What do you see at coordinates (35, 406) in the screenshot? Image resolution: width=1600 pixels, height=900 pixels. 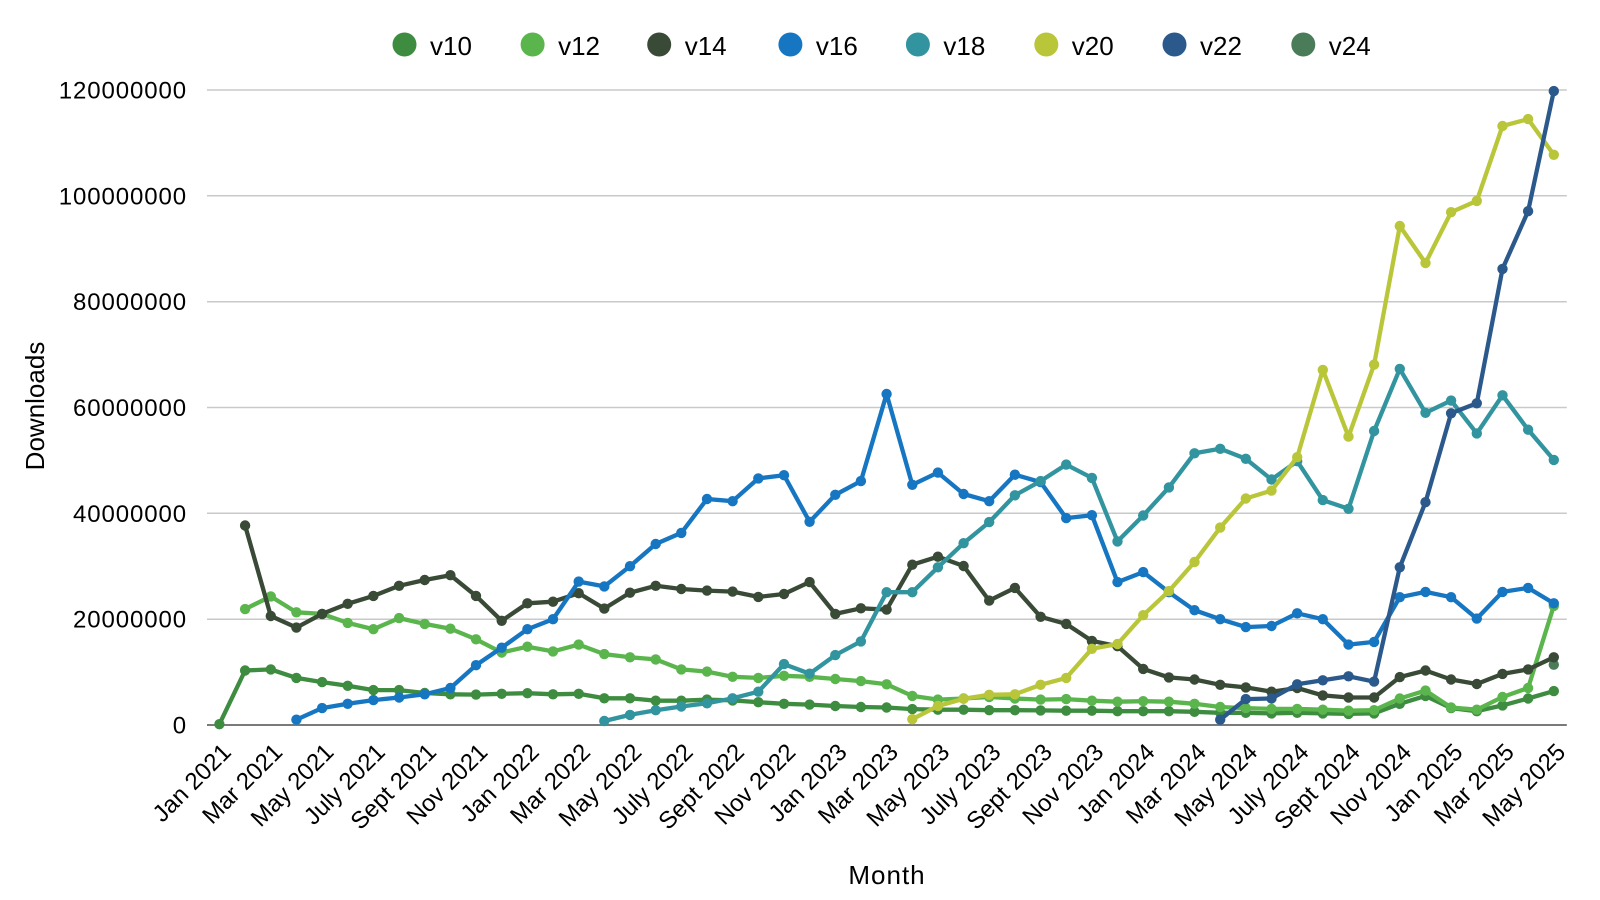 I see `svg-text: Downloads` at bounding box center [35, 406].